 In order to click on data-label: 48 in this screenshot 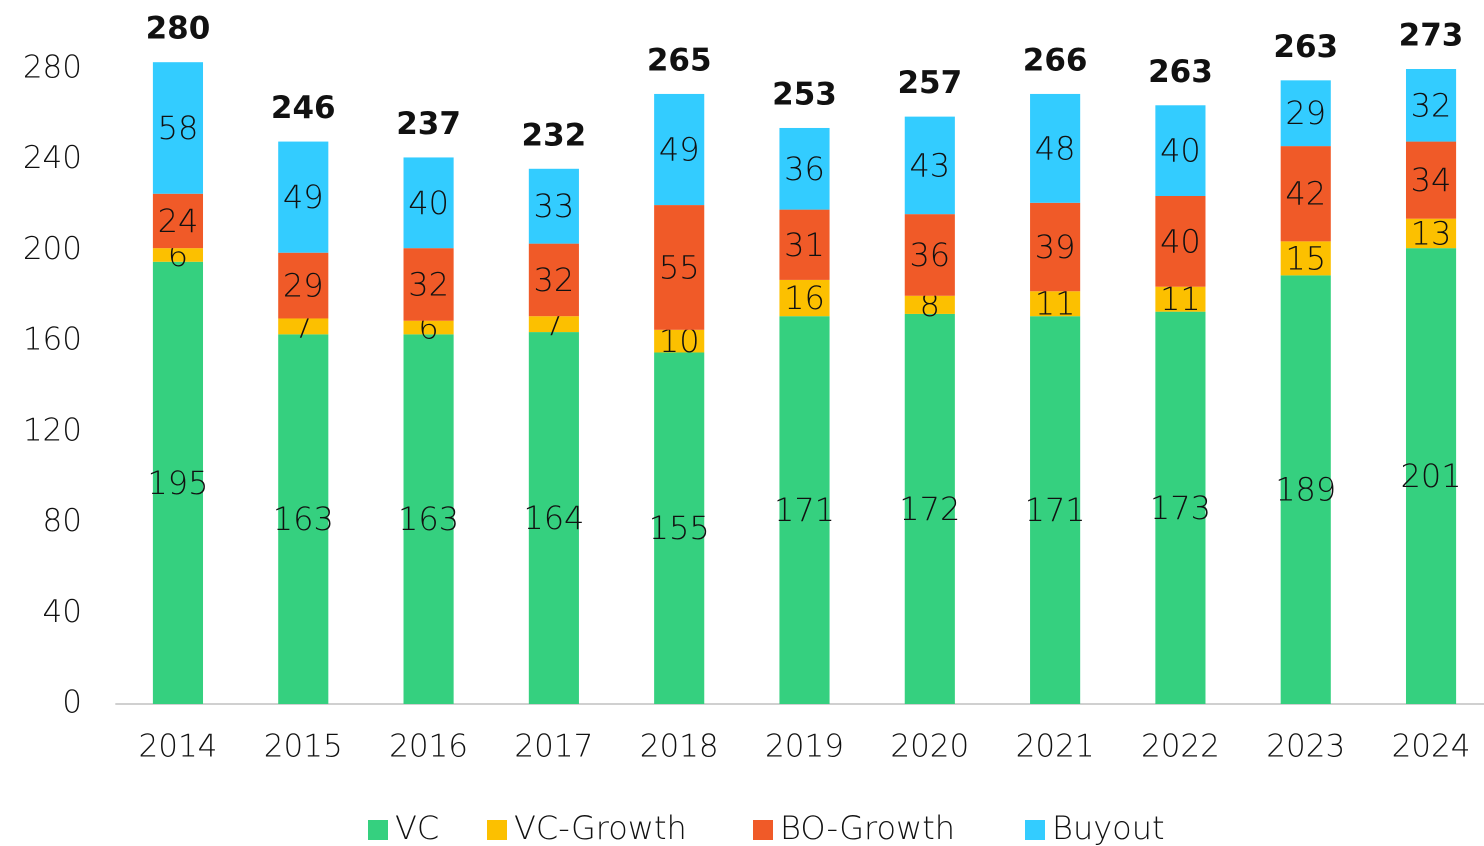, I will do `click(1055, 148)`.